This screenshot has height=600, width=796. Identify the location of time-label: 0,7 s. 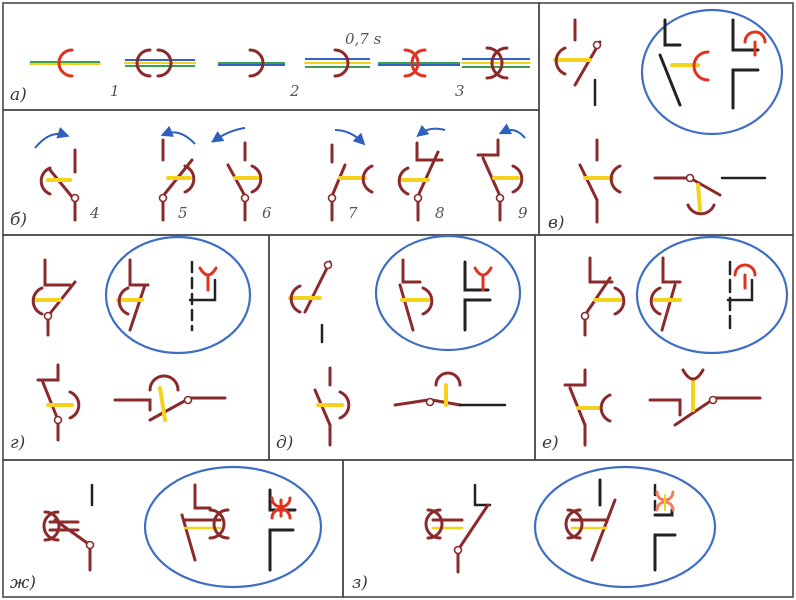
(363, 39).